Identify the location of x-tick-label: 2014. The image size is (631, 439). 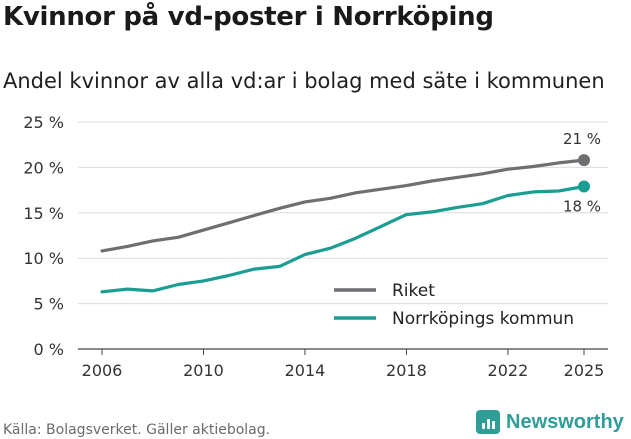
(305, 370).